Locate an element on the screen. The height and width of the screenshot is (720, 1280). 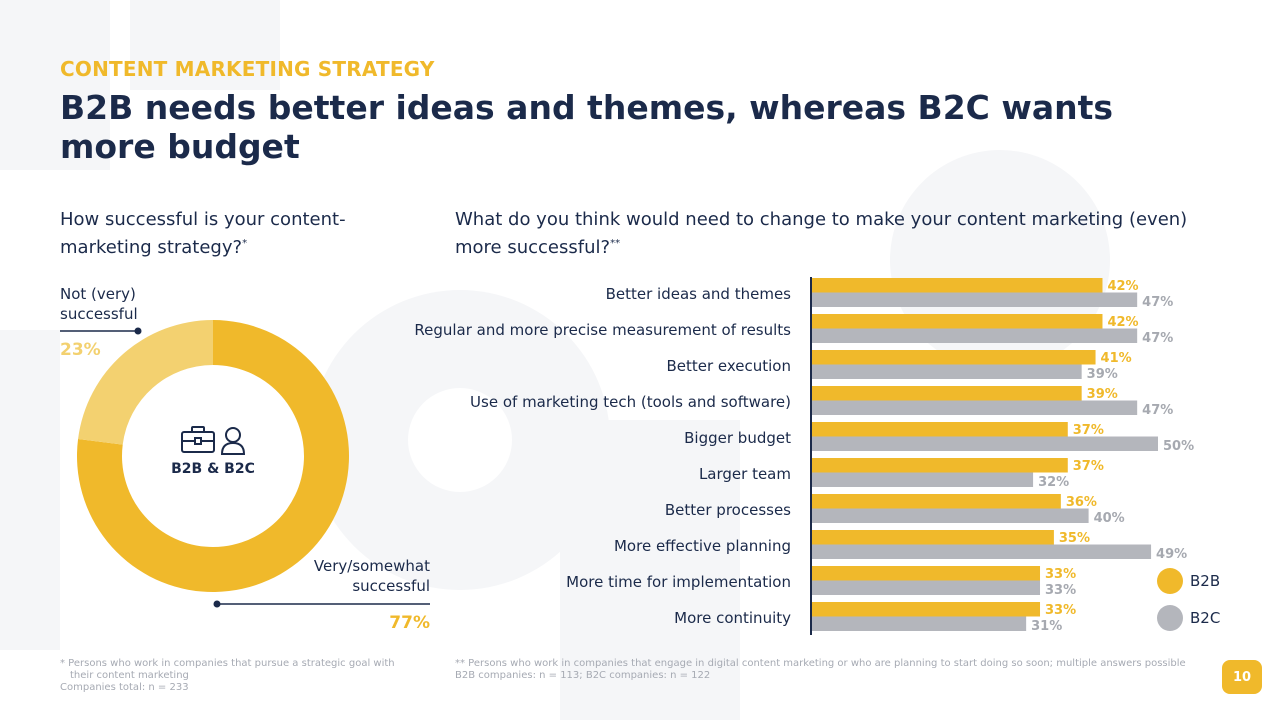
value-label-b2b: 39% is located at coordinates (1102, 394).